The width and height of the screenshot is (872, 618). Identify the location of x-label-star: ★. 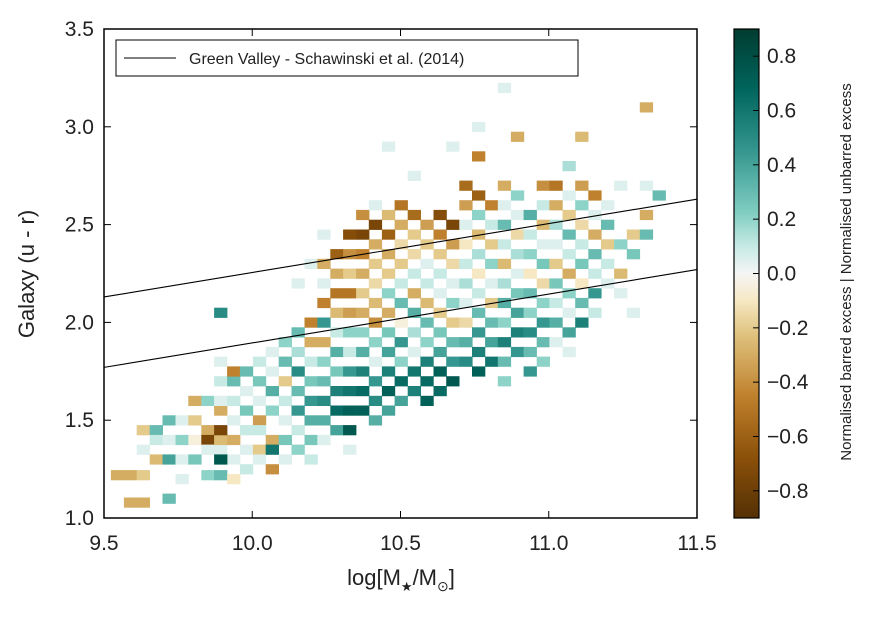
(407, 586).